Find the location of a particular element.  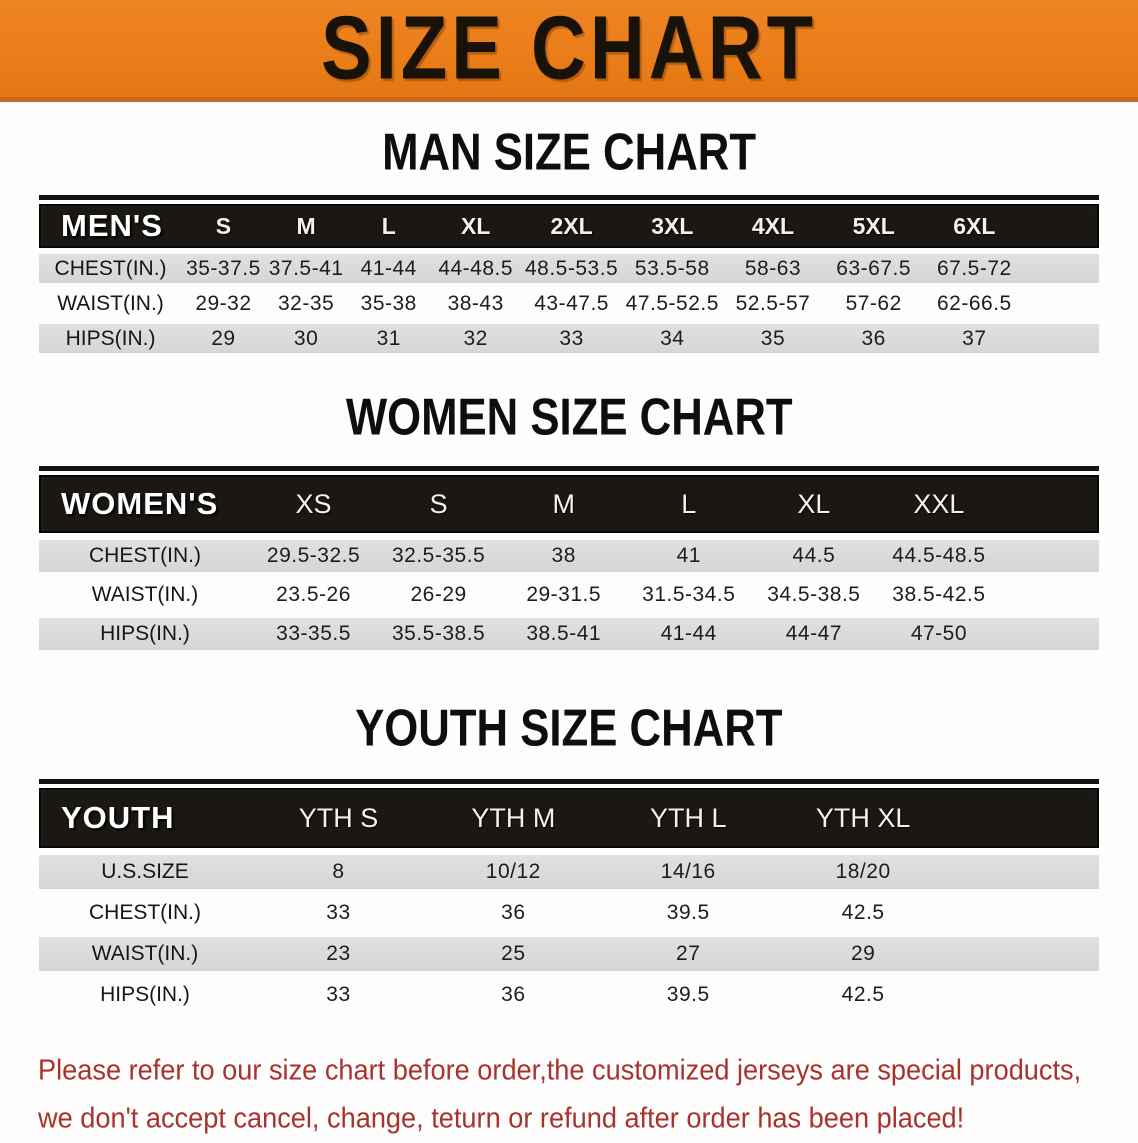

table-header-row: YOUTH YTH S YTH M YTH L YTH XL is located at coordinates (569, 818).